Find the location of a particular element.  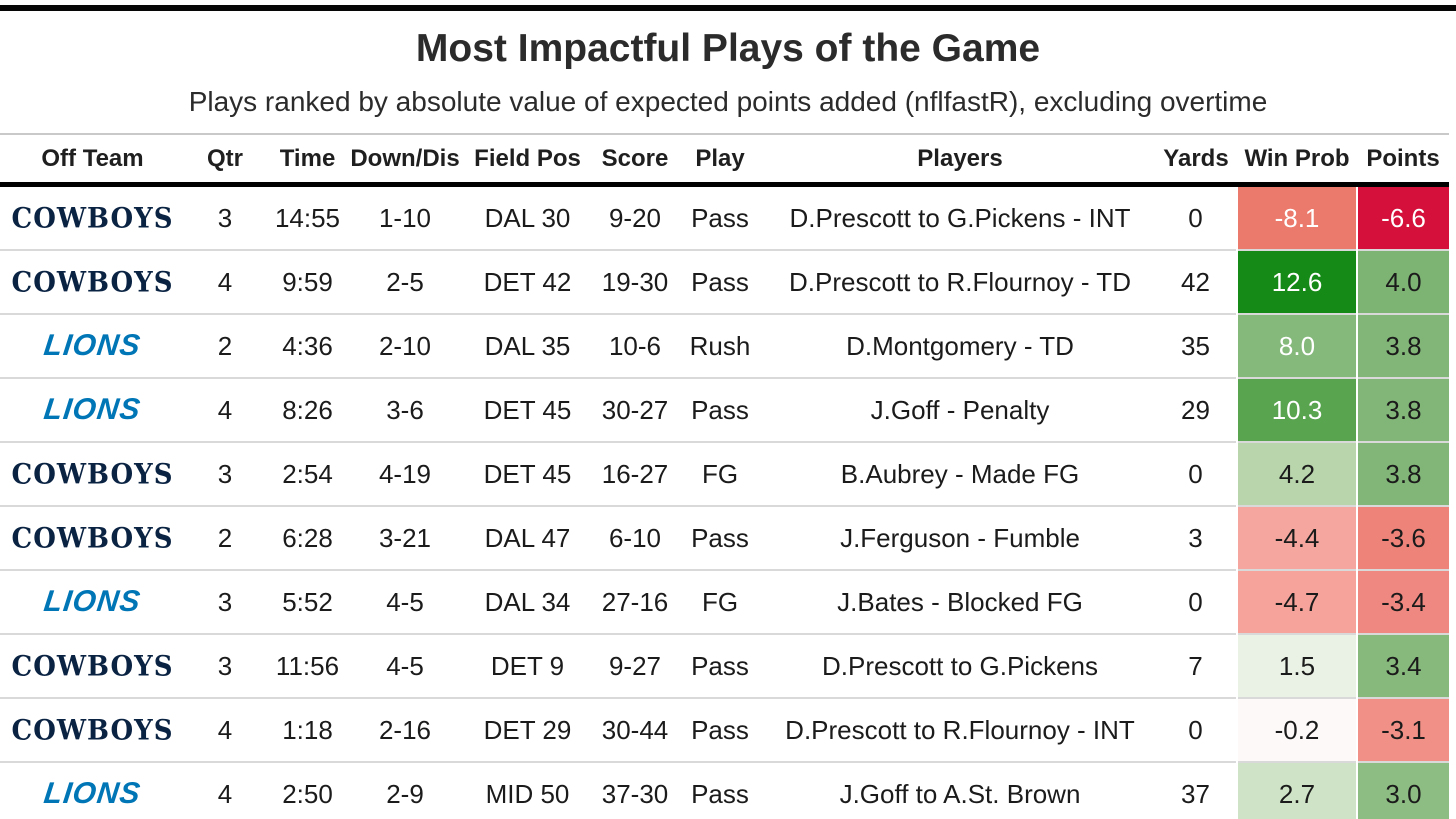

column-header-yards: Yards is located at coordinates (1196, 160).